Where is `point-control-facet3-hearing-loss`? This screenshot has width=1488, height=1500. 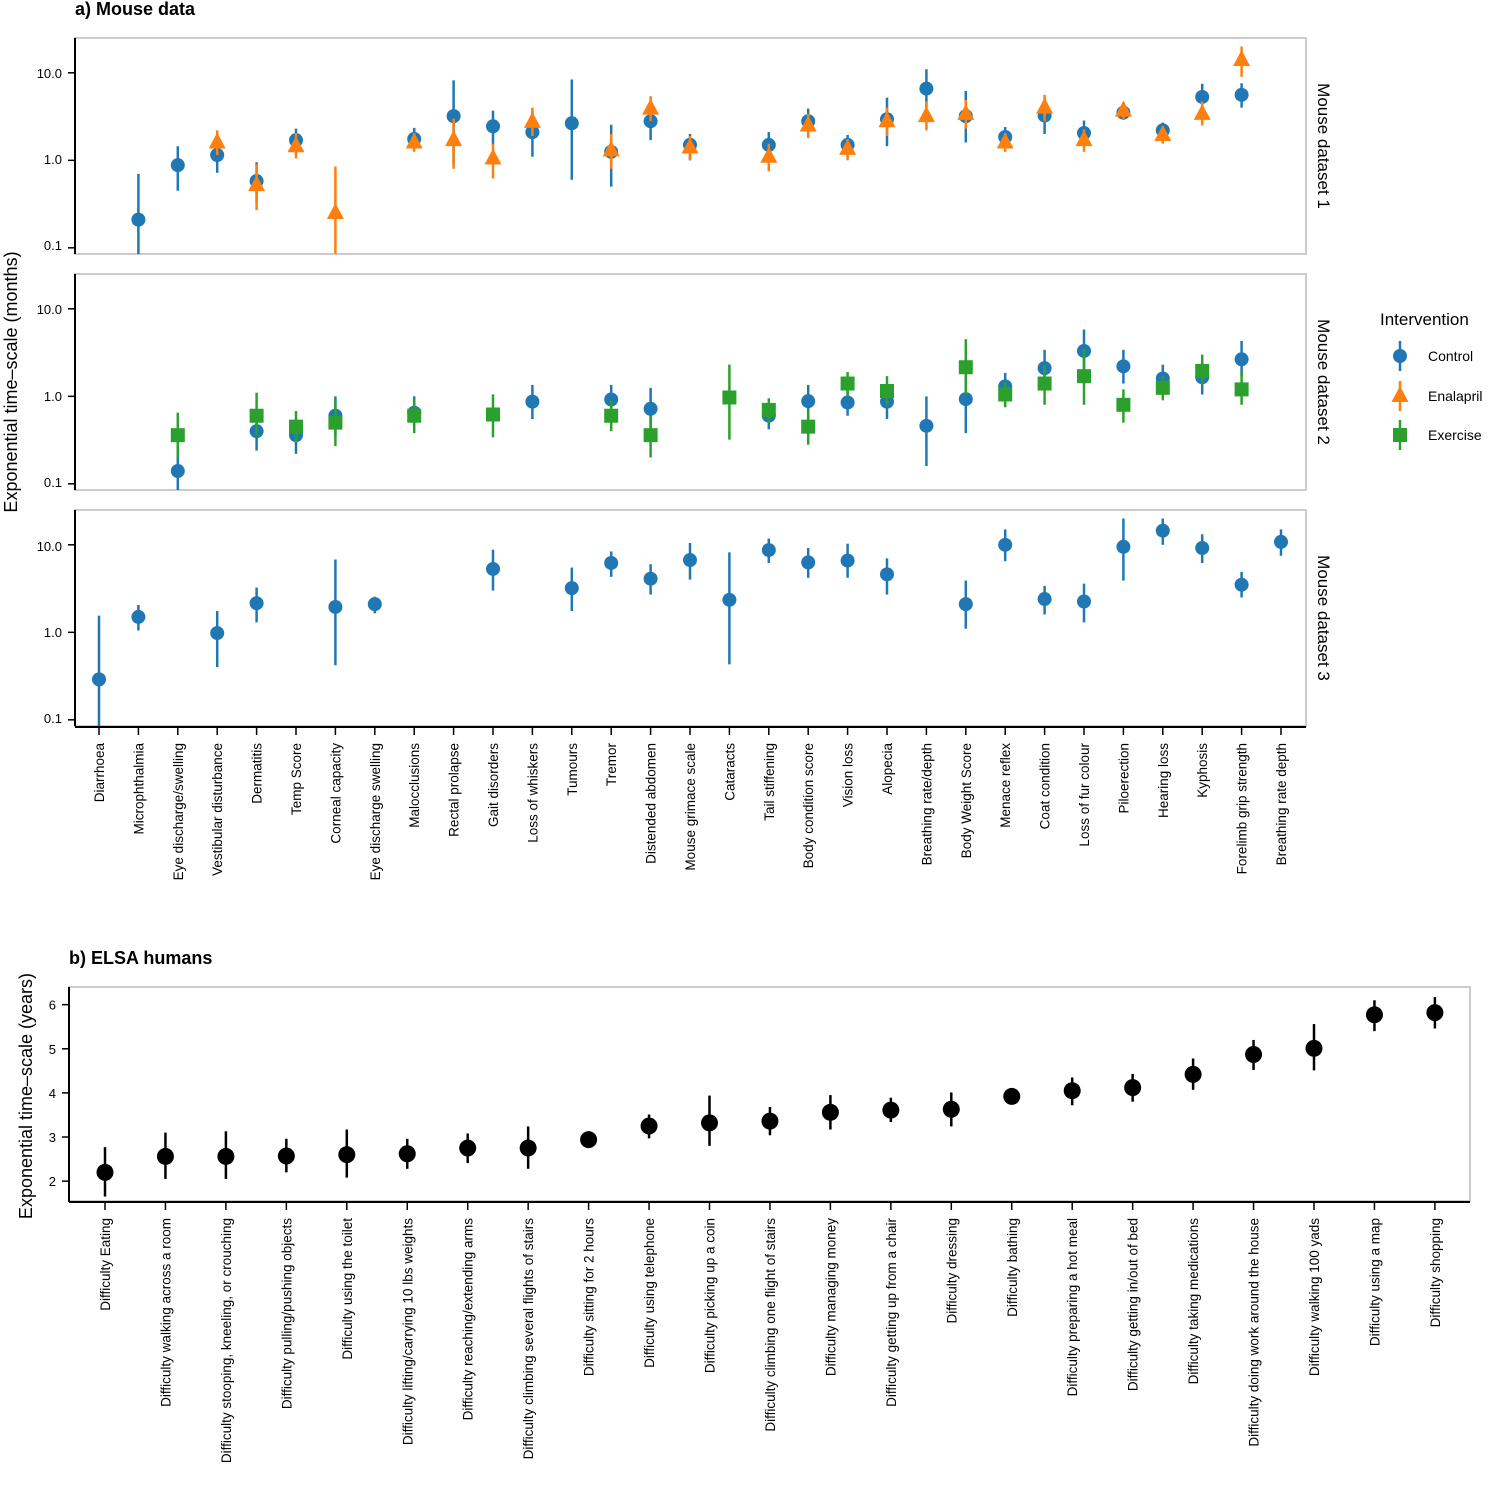
point-control-facet3-hearing-loss is located at coordinates (1162, 531).